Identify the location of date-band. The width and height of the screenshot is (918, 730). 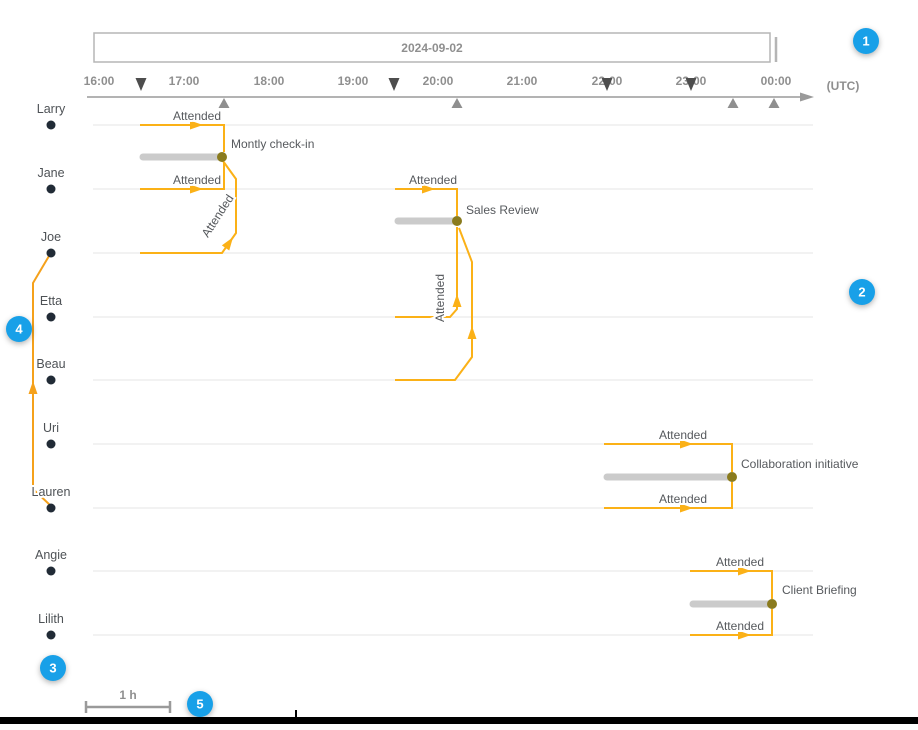
(432, 47).